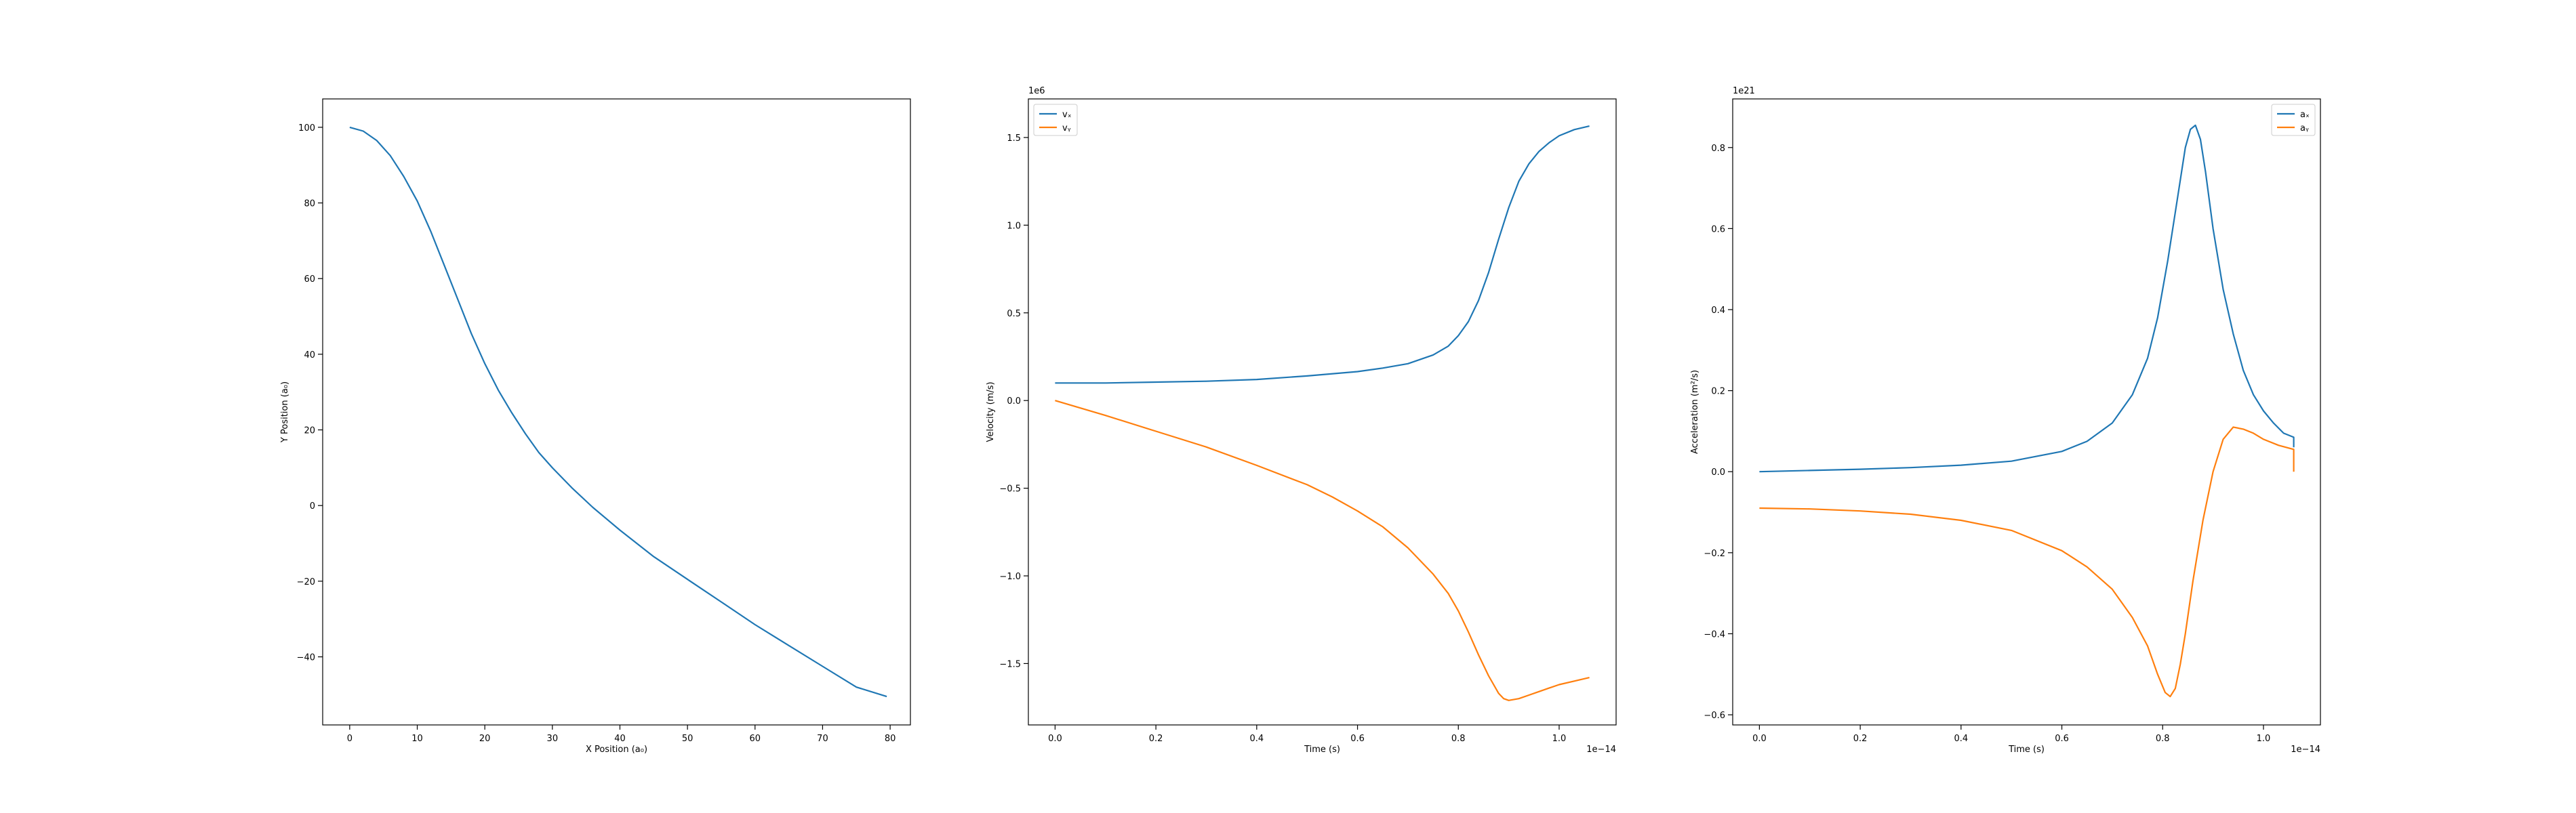 The width and height of the screenshot is (2576, 813). Describe the element at coordinates (309, 355) in the screenshot. I see `y-tick-label: 40` at that location.